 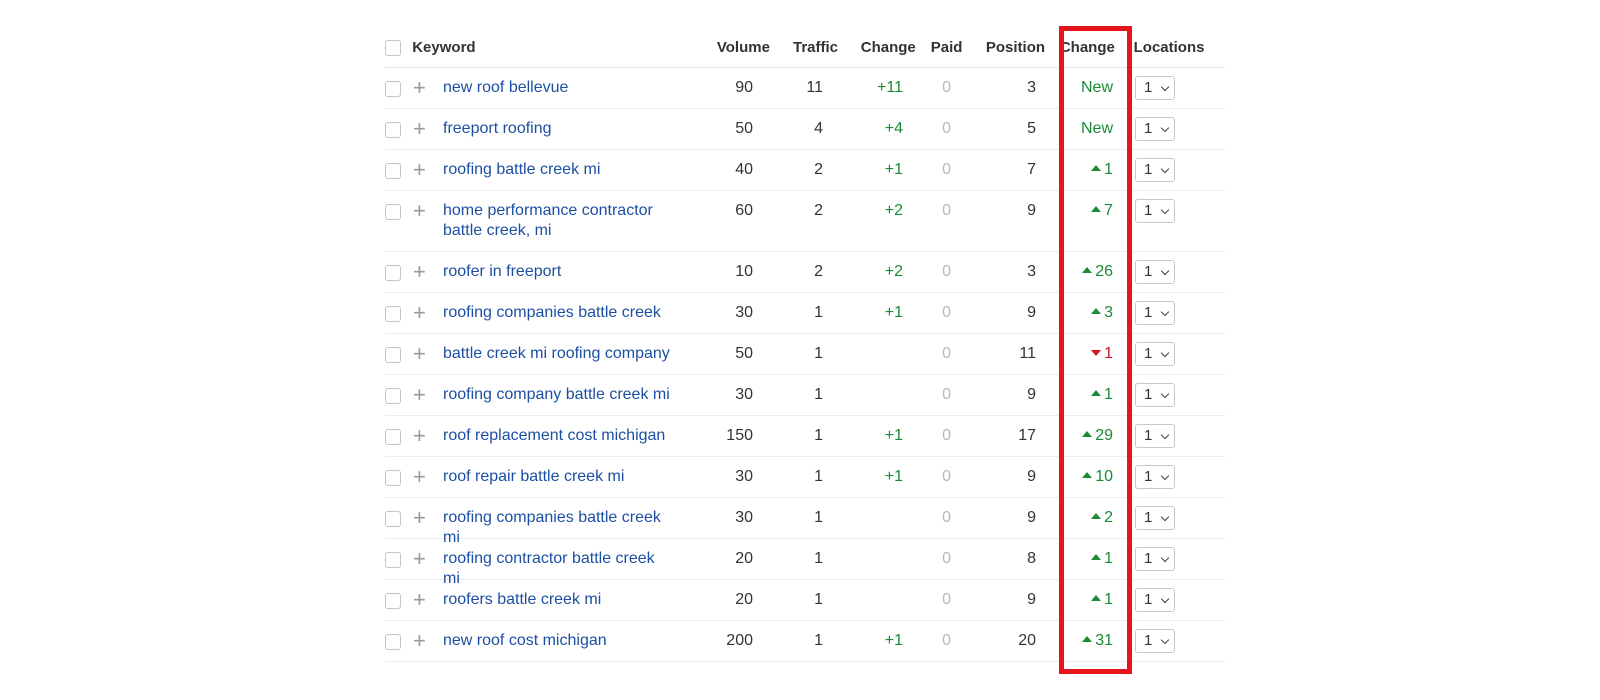 What do you see at coordinates (1108, 210) in the screenshot?
I see `position-change-value: 7` at bounding box center [1108, 210].